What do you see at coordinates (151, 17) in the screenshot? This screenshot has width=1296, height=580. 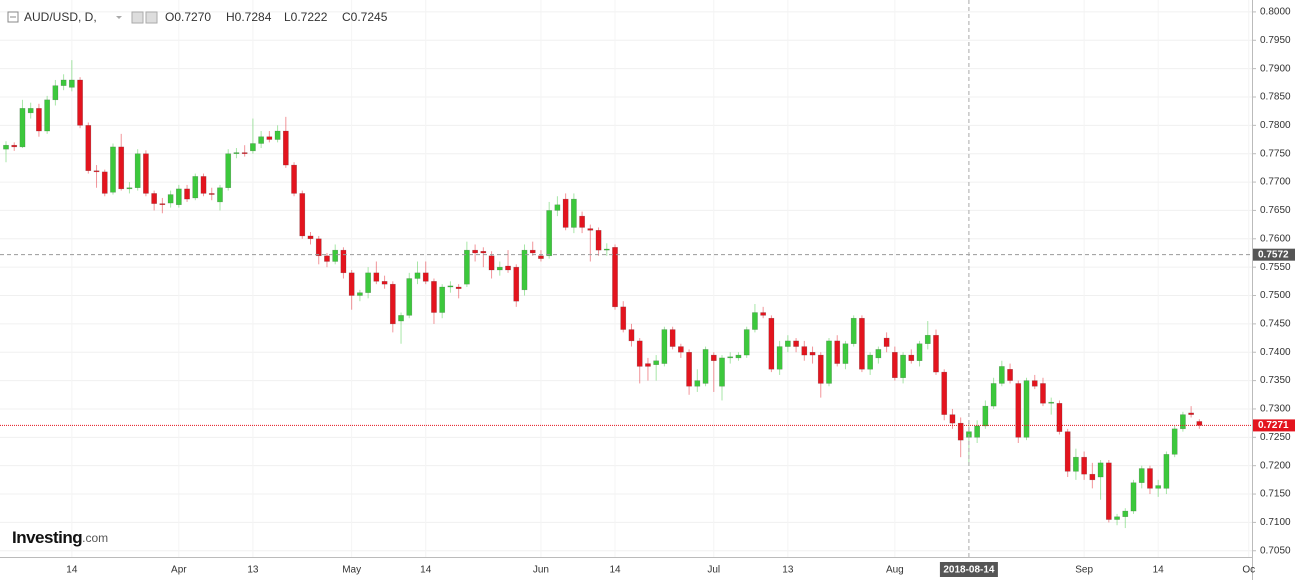 I see `close-icon` at bounding box center [151, 17].